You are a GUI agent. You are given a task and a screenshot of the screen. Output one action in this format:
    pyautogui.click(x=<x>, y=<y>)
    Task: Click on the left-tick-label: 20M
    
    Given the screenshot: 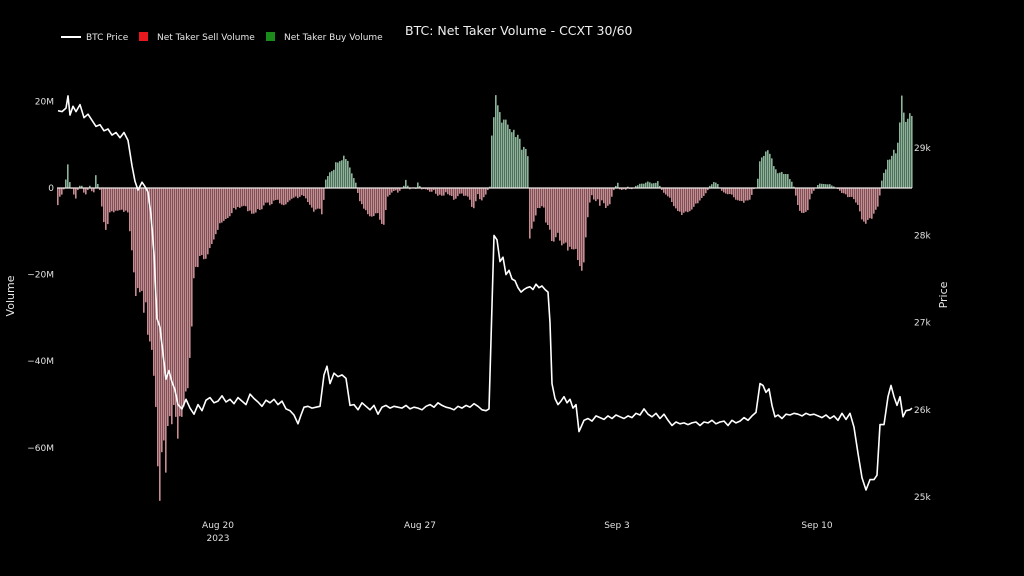 What is the action you would take?
    pyautogui.click(x=44, y=102)
    